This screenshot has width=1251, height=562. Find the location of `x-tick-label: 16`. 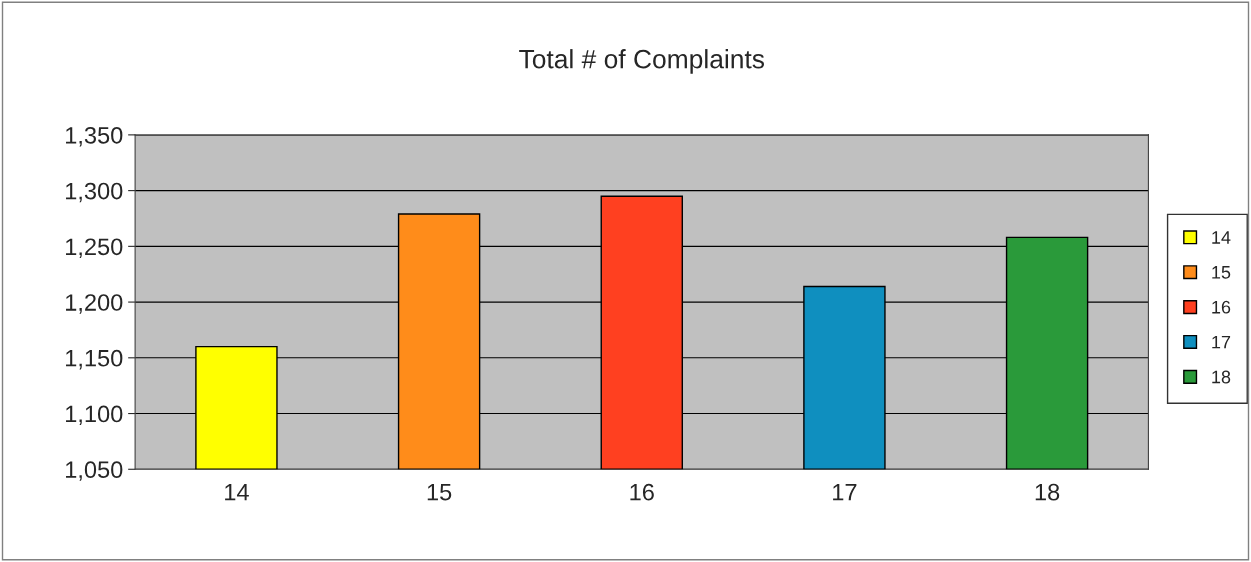

x-tick-label: 16 is located at coordinates (642, 492).